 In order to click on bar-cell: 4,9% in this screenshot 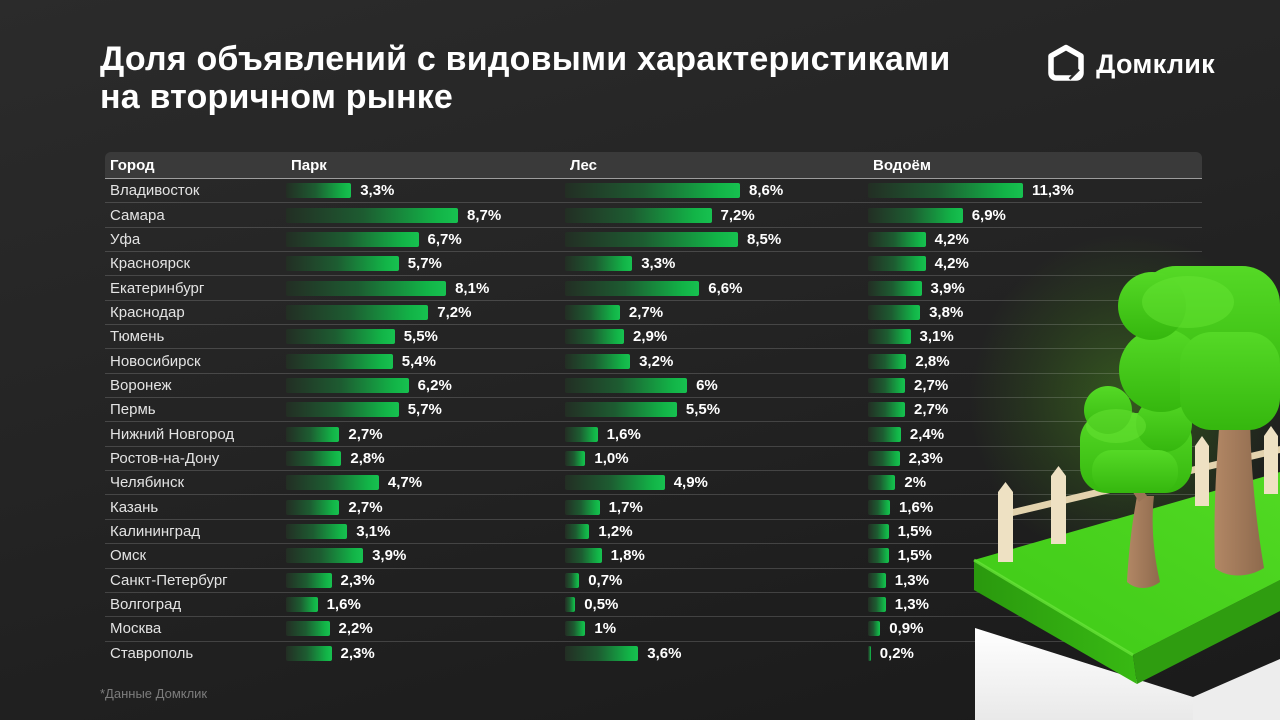, I will do `click(716, 482)`.